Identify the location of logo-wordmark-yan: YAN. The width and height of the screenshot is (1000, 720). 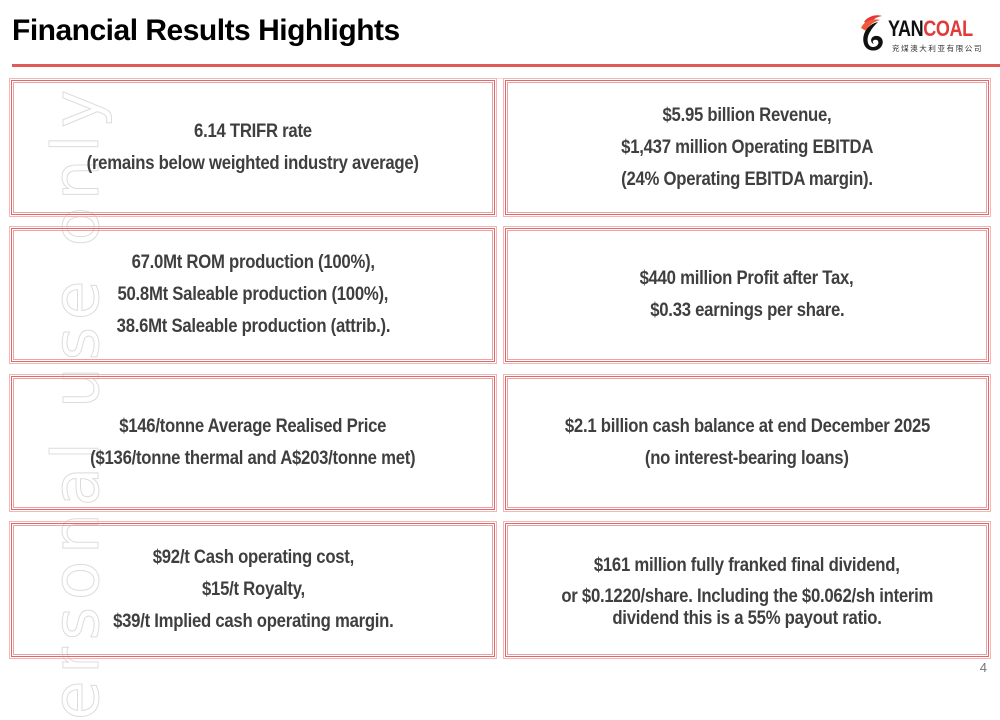
(906, 28).